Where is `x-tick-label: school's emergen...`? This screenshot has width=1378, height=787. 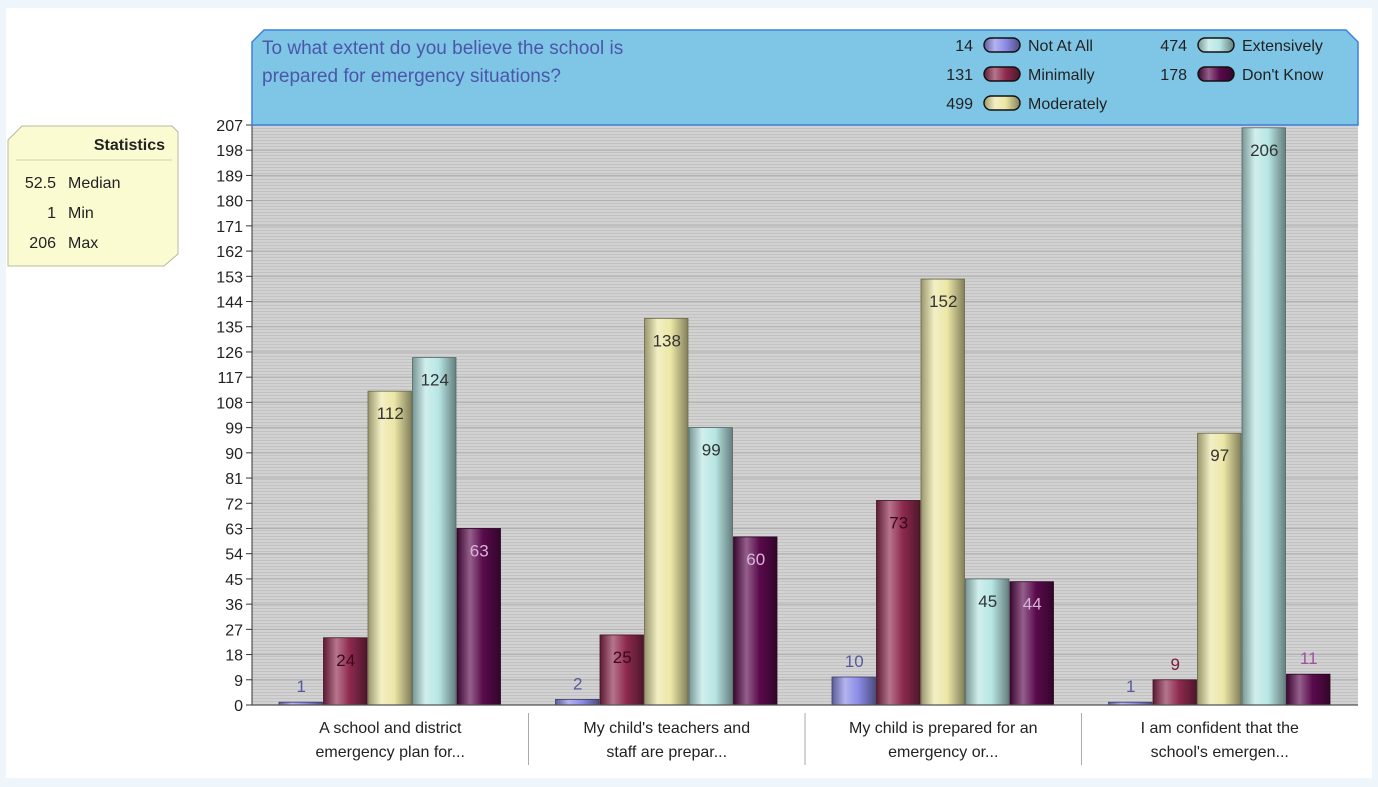 x-tick-label: school's emergen... is located at coordinates (1220, 752).